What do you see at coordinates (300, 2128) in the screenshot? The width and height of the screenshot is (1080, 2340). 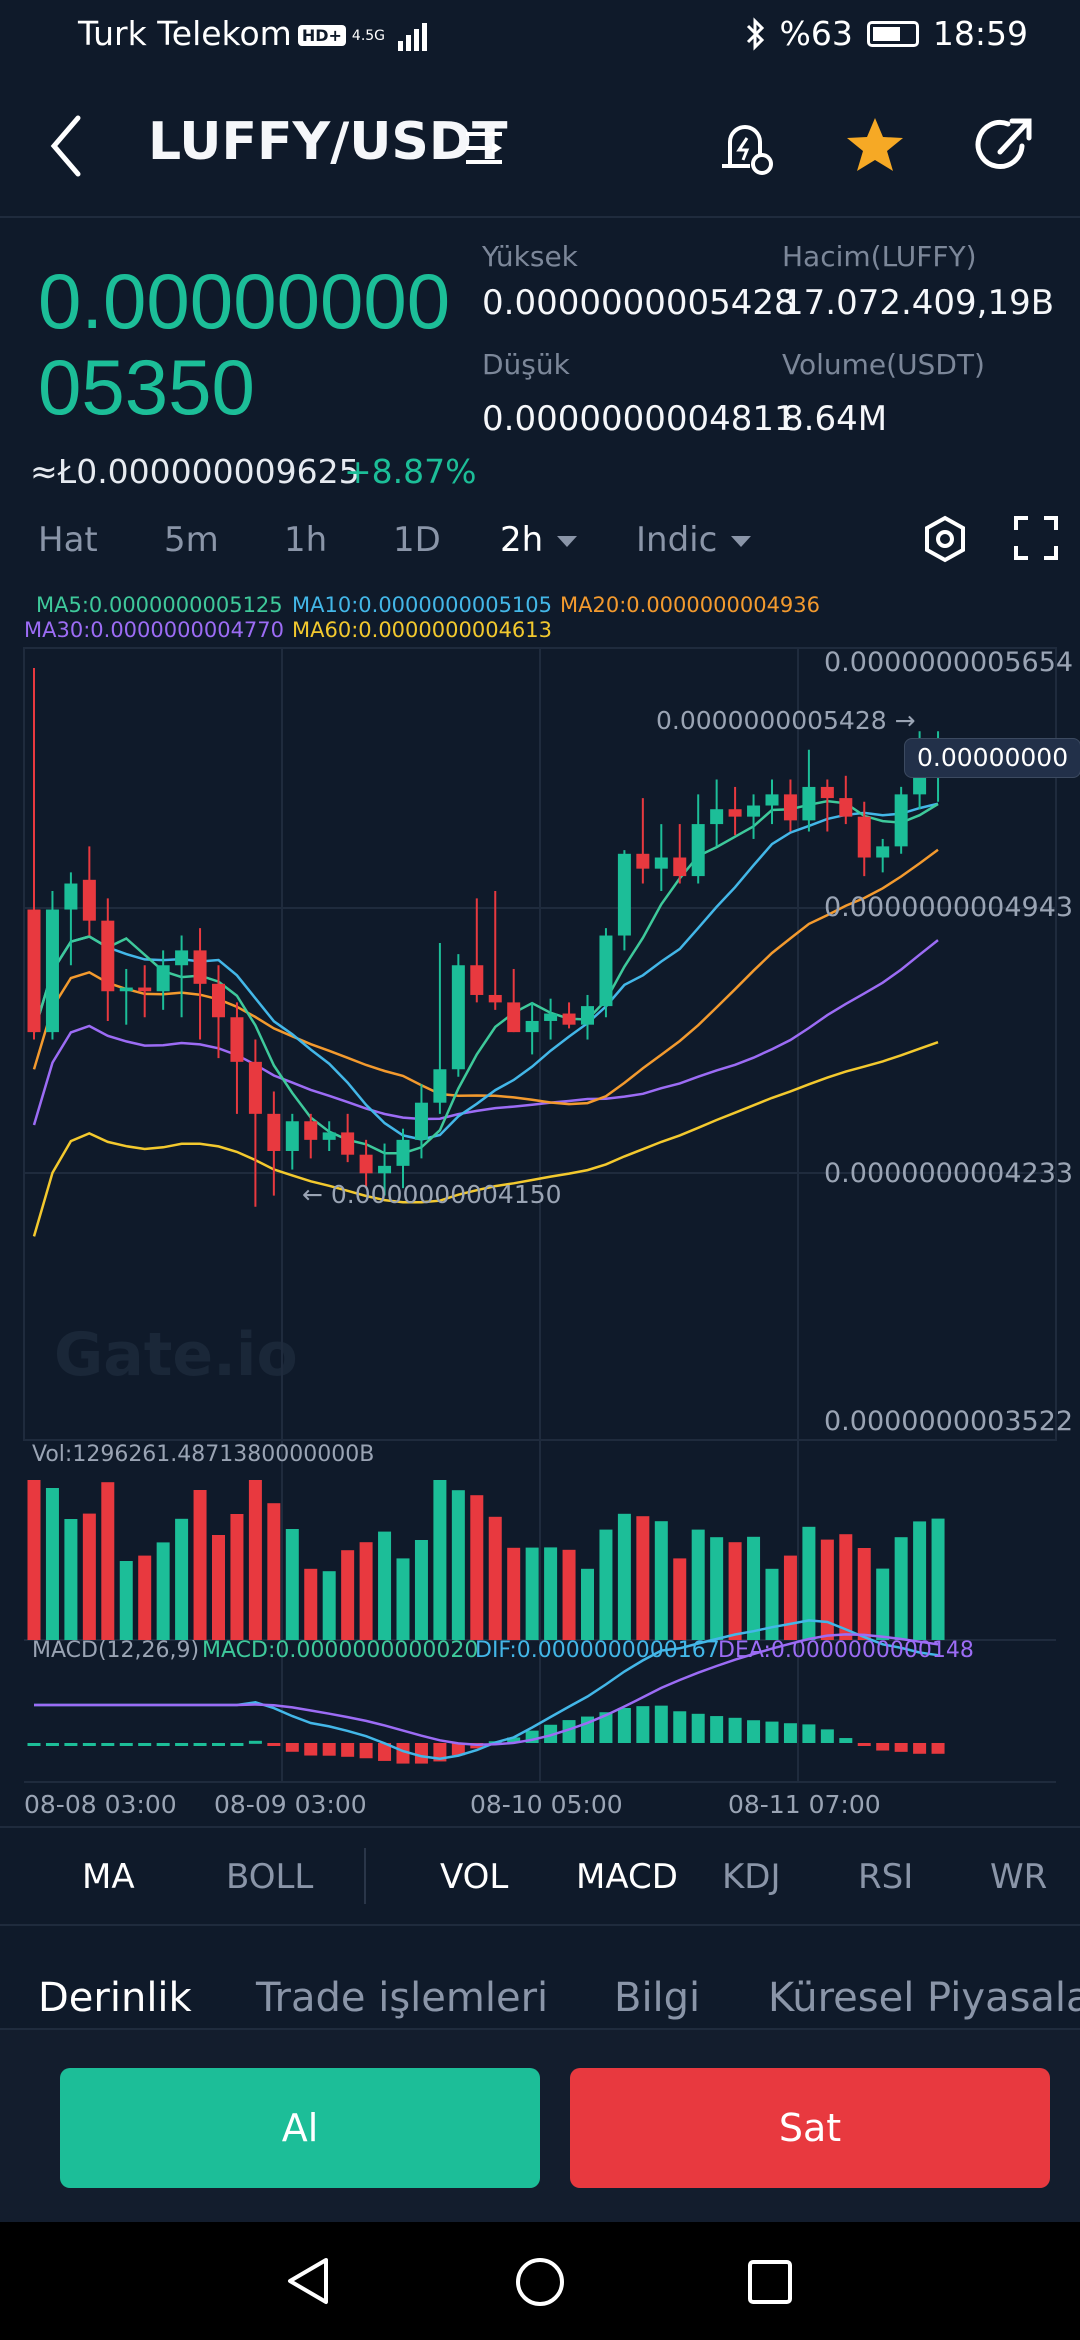 I see `buy-button: Al` at bounding box center [300, 2128].